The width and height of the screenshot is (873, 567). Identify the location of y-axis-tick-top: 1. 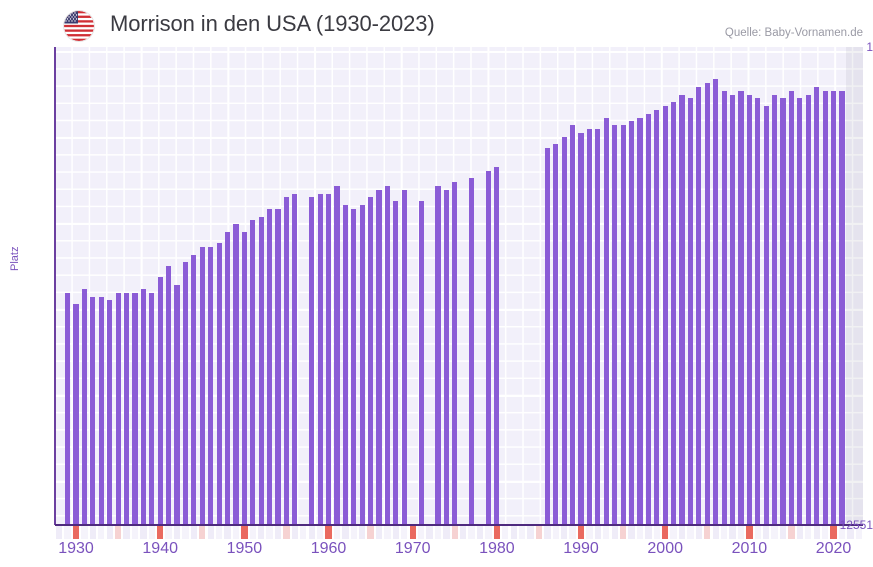
(869, 47).